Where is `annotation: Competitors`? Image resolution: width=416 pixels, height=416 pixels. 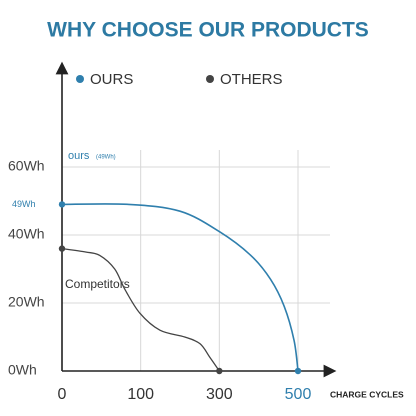 annotation: Competitors is located at coordinates (97, 284).